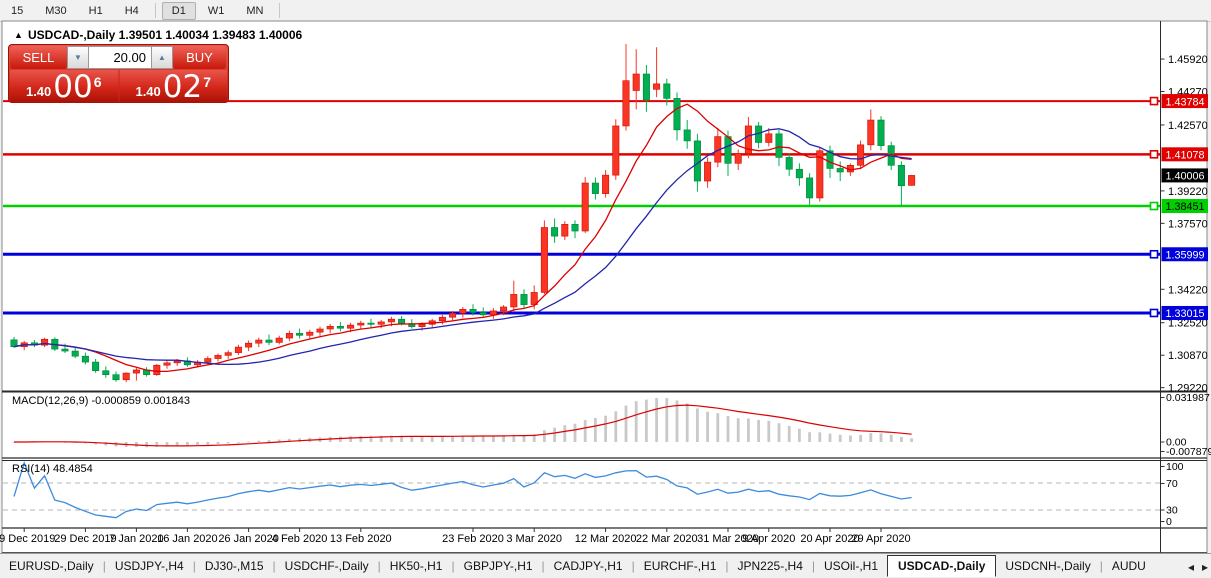 This screenshot has width=1211, height=578. Describe the element at coordinates (1128, 566) in the screenshot. I see `symbol-tab-audu: AUDU` at that location.